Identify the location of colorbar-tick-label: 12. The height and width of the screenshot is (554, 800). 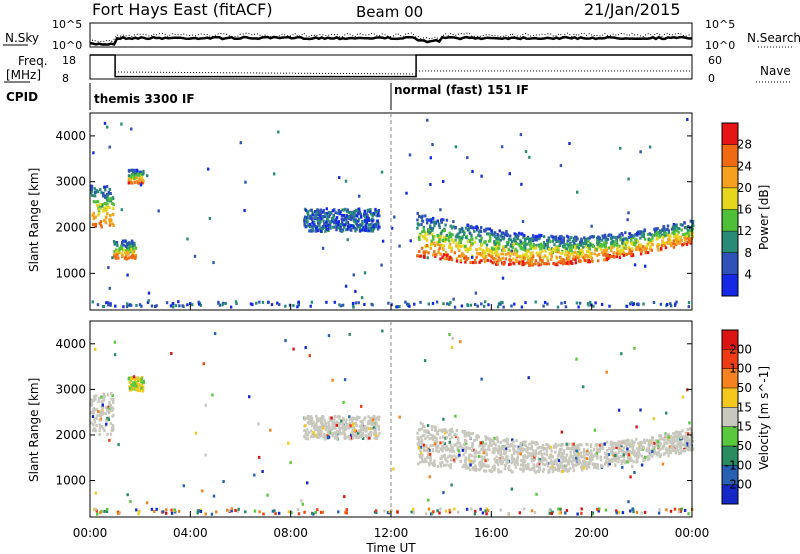
(744, 231).